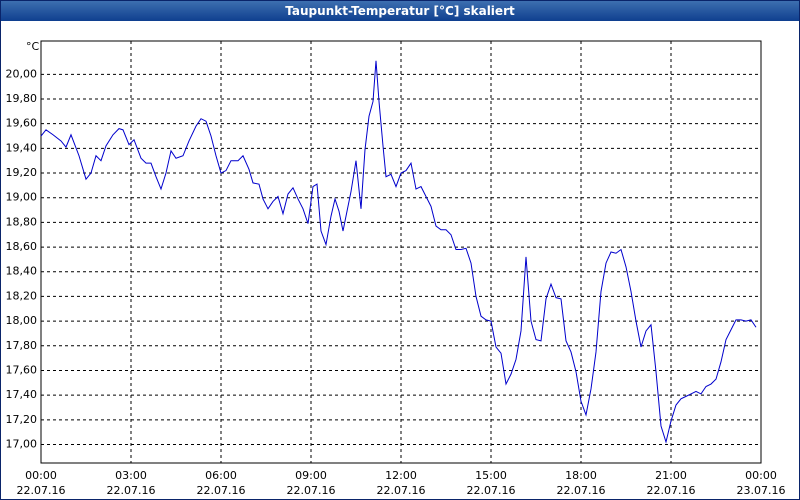  Describe the element at coordinates (22, 320) in the screenshot. I see `y-tick-label: 18,00` at that location.